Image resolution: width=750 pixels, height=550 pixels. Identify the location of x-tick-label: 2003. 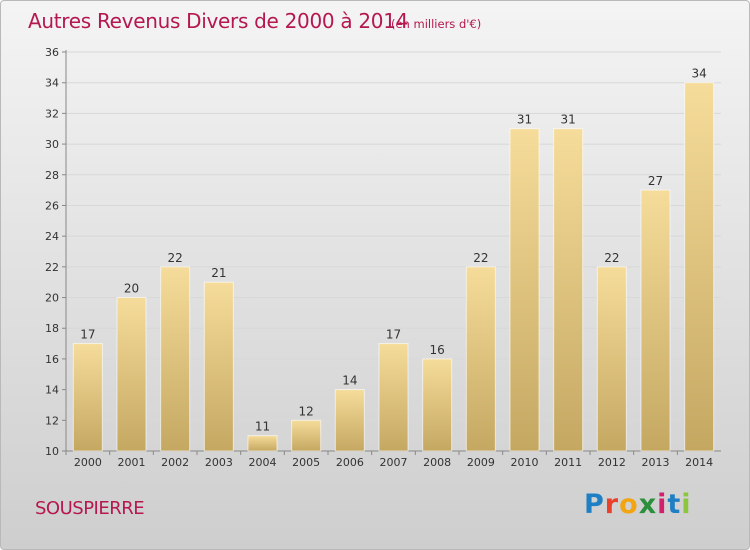
(219, 462).